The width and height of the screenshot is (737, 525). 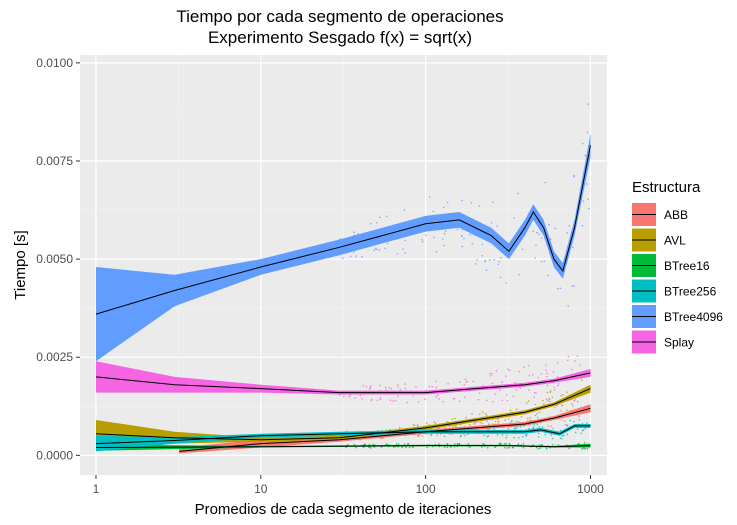 What do you see at coordinates (671, 265) in the screenshot?
I see `legend-item-btree16: BTree16` at bounding box center [671, 265].